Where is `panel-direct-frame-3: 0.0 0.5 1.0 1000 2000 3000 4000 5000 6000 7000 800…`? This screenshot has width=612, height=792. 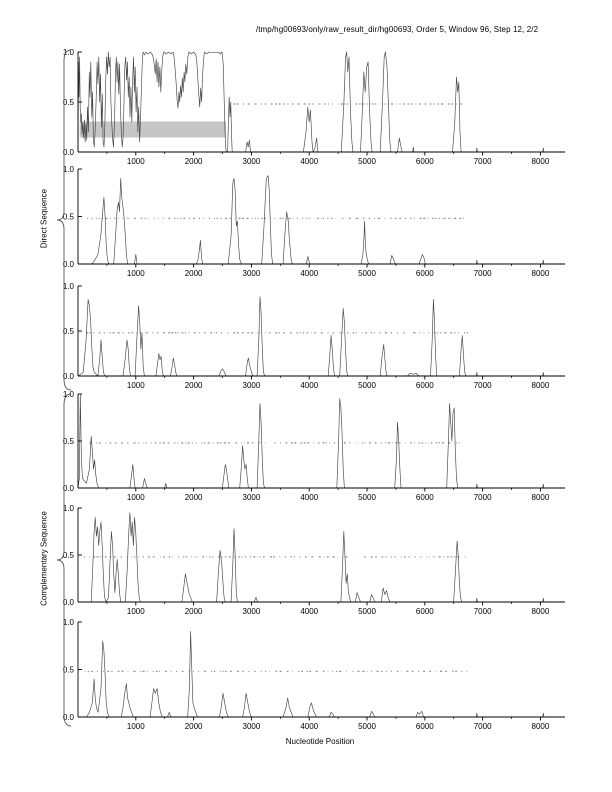
panel-direct-frame-3: 0.0 0.5 1.0 1000 2000 3000 4000 5000 6000 7000 800… is located at coordinates (314, 336).